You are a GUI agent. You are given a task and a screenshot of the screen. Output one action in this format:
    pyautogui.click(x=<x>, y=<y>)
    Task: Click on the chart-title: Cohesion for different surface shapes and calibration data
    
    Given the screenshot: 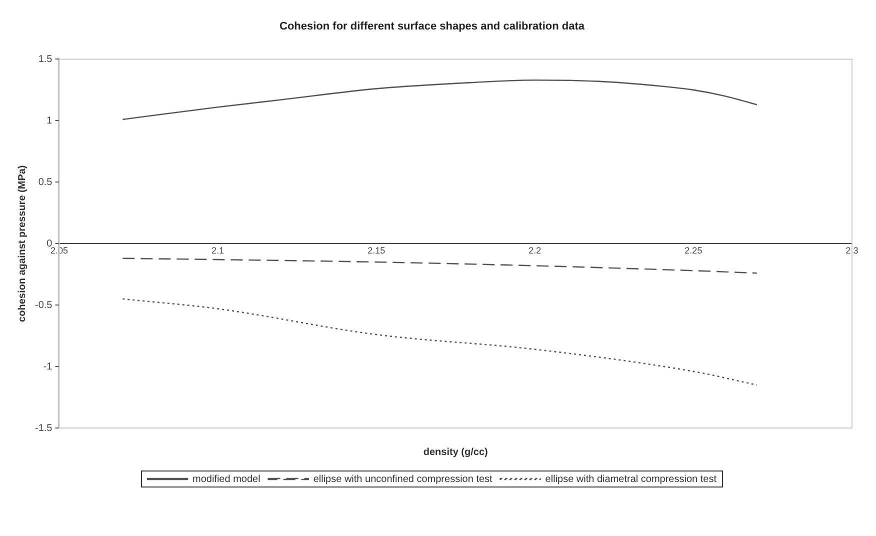 What is the action you would take?
    pyautogui.click(x=432, y=26)
    